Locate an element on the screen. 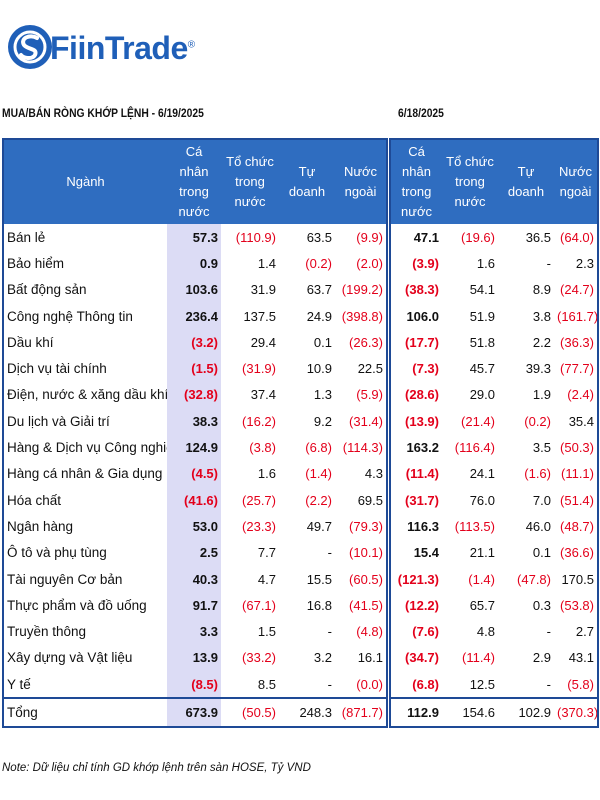 This screenshot has width=600, height=800. foreign-cell: (871.7) is located at coordinates (361, 712).